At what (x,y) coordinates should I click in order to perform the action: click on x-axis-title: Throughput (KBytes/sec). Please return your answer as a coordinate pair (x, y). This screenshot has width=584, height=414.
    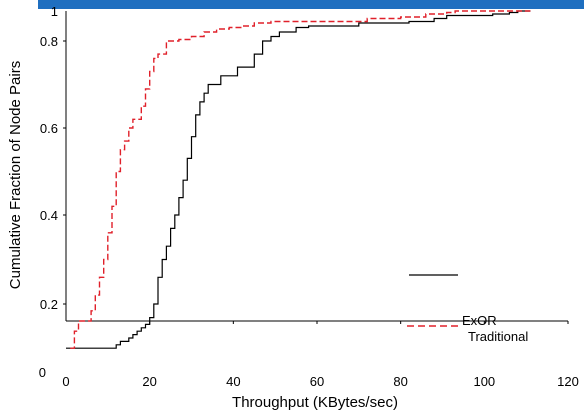
    Looking at the image, I should click on (315, 402).